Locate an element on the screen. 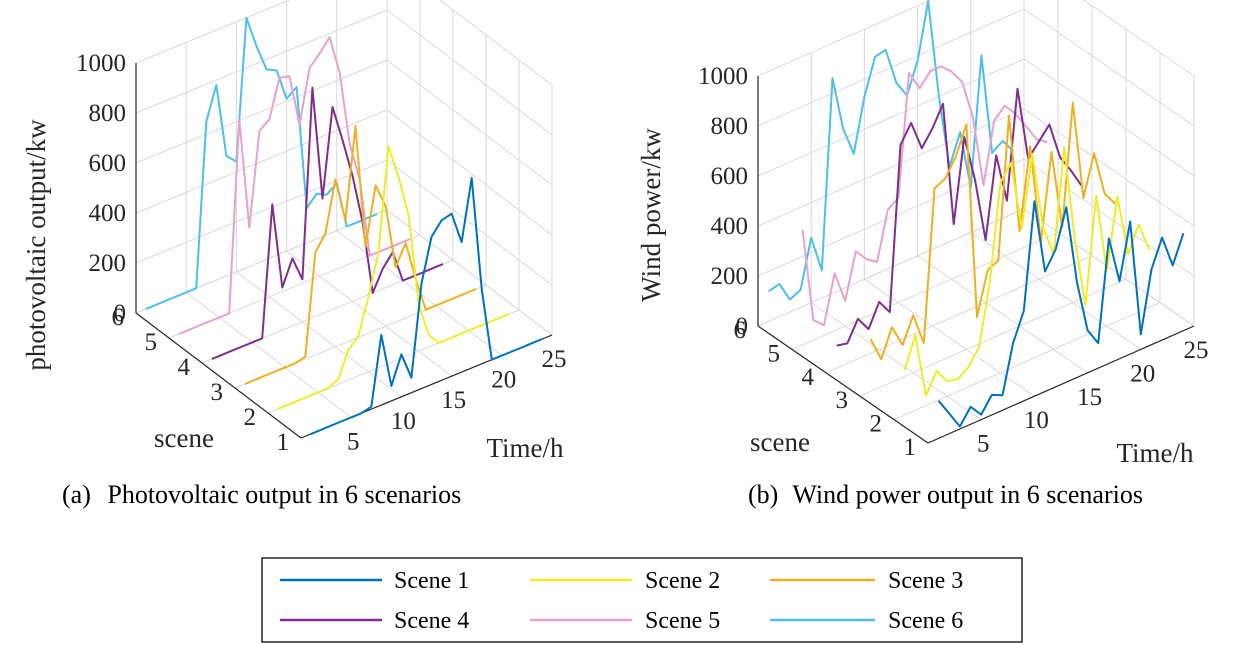  series-line-scene-1-b is located at coordinates (1061, 314).